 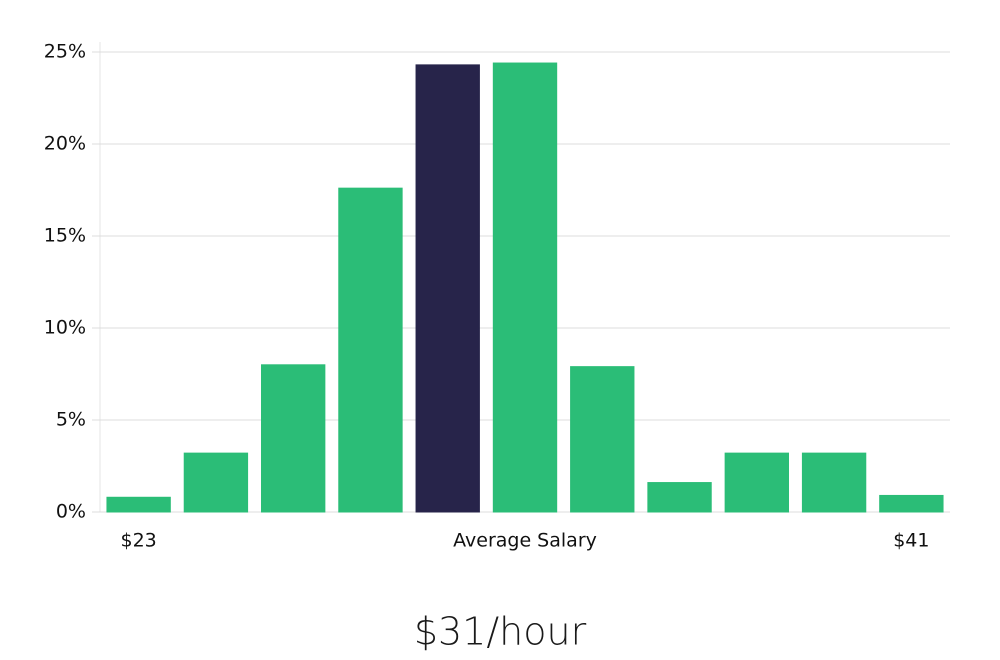 What do you see at coordinates (71, 420) in the screenshot?
I see `y-tick-label: 5%` at bounding box center [71, 420].